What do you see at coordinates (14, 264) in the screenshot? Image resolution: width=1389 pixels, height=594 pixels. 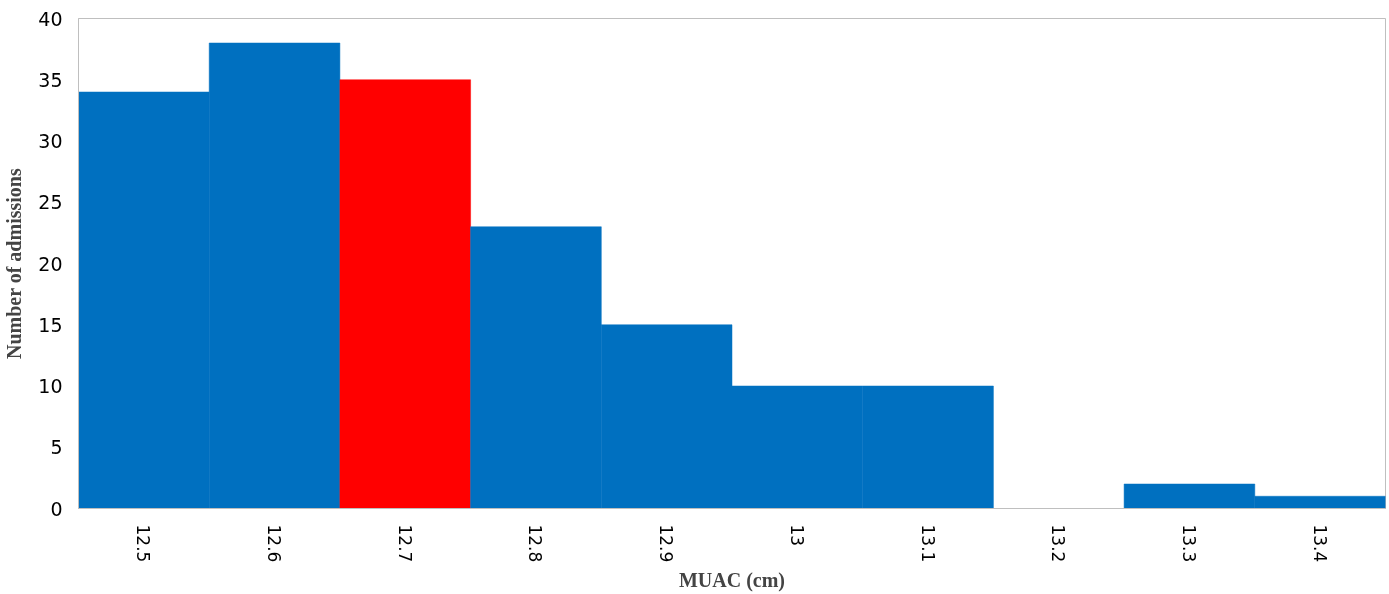 I see `y-axis-title: Number of admissions` at bounding box center [14, 264].